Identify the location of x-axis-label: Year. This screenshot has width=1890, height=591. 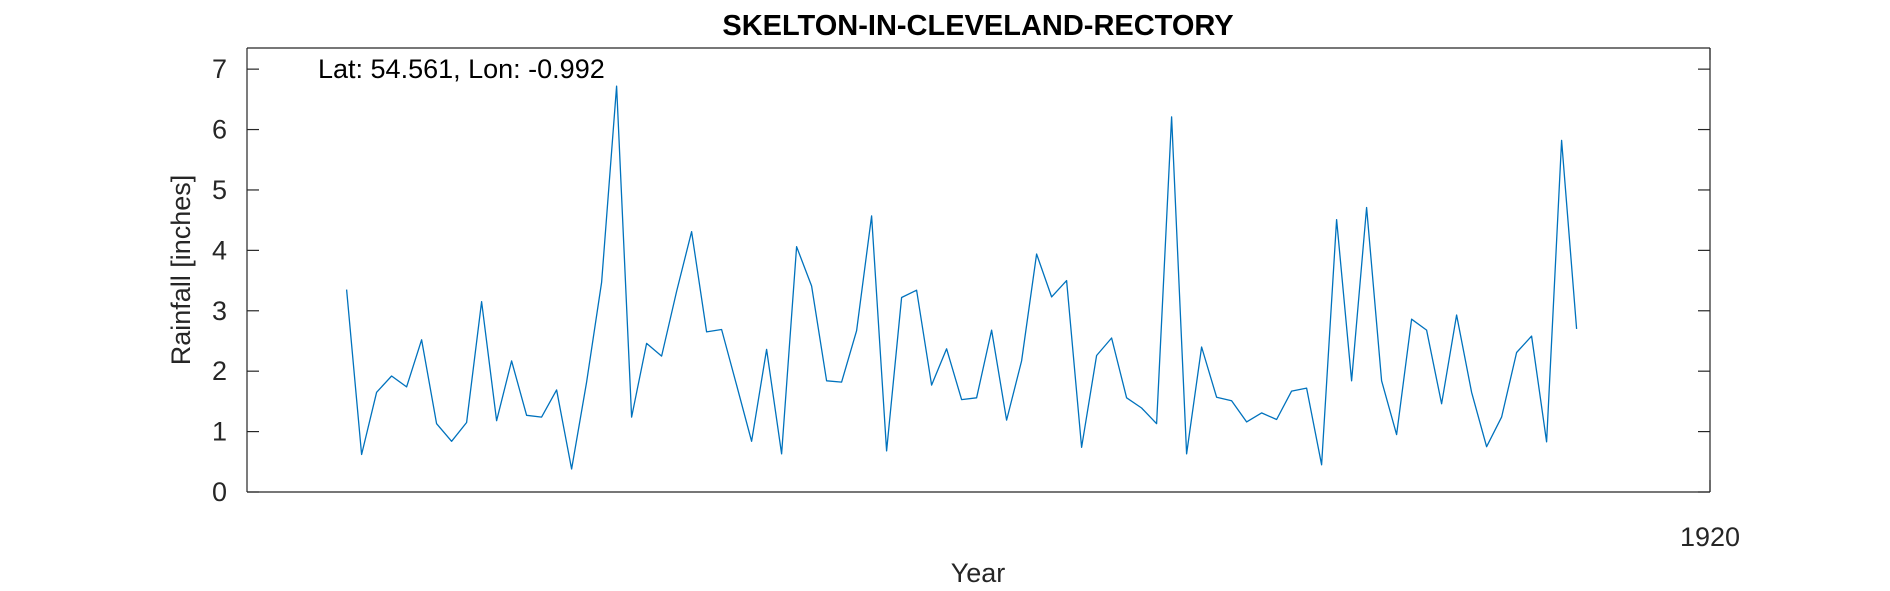
(978, 573).